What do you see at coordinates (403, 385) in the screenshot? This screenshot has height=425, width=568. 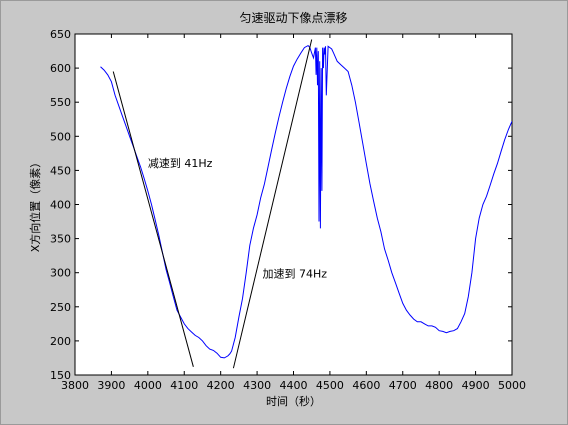 I see `x-tick-label: 4700` at bounding box center [403, 385].